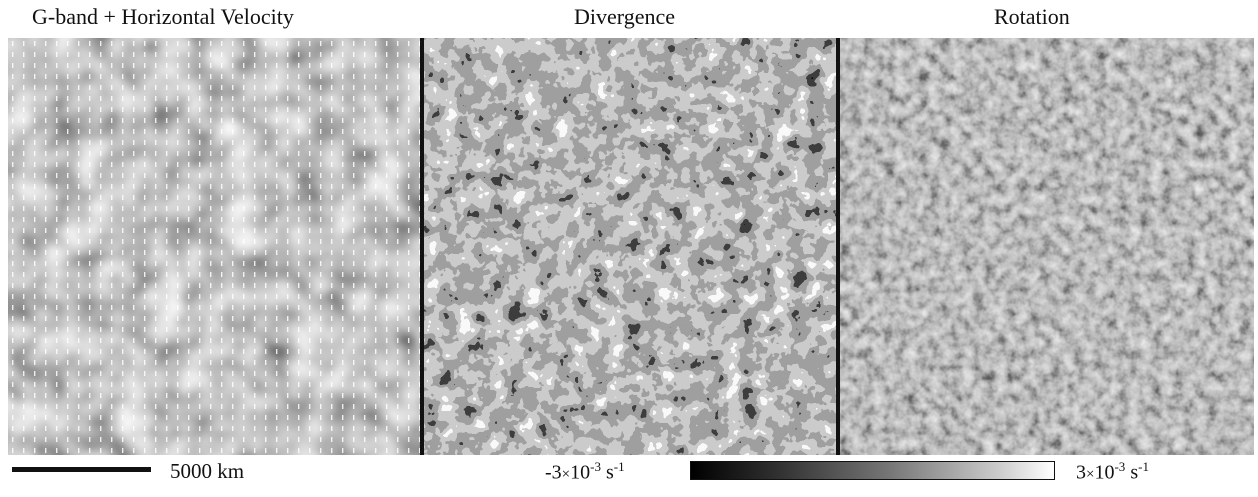 This screenshot has width=1258, height=497. What do you see at coordinates (81, 469) in the screenshot?
I see `scale-bar` at bounding box center [81, 469].